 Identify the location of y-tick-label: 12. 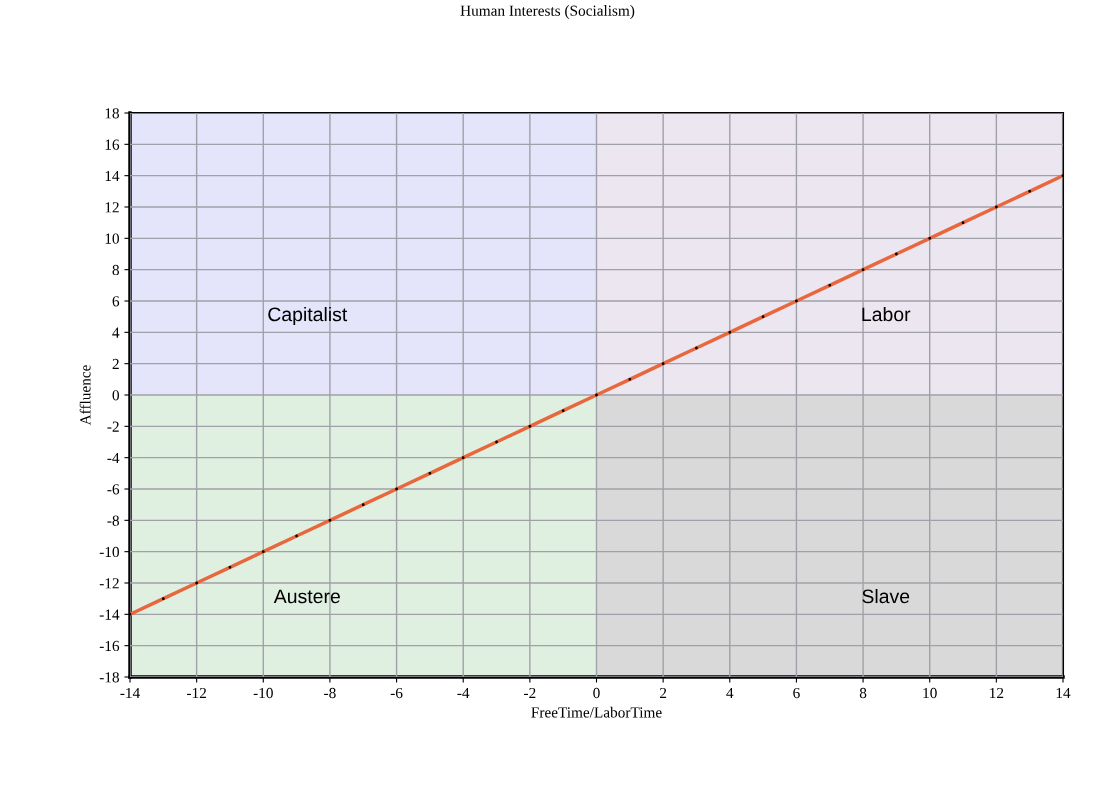
(112, 207).